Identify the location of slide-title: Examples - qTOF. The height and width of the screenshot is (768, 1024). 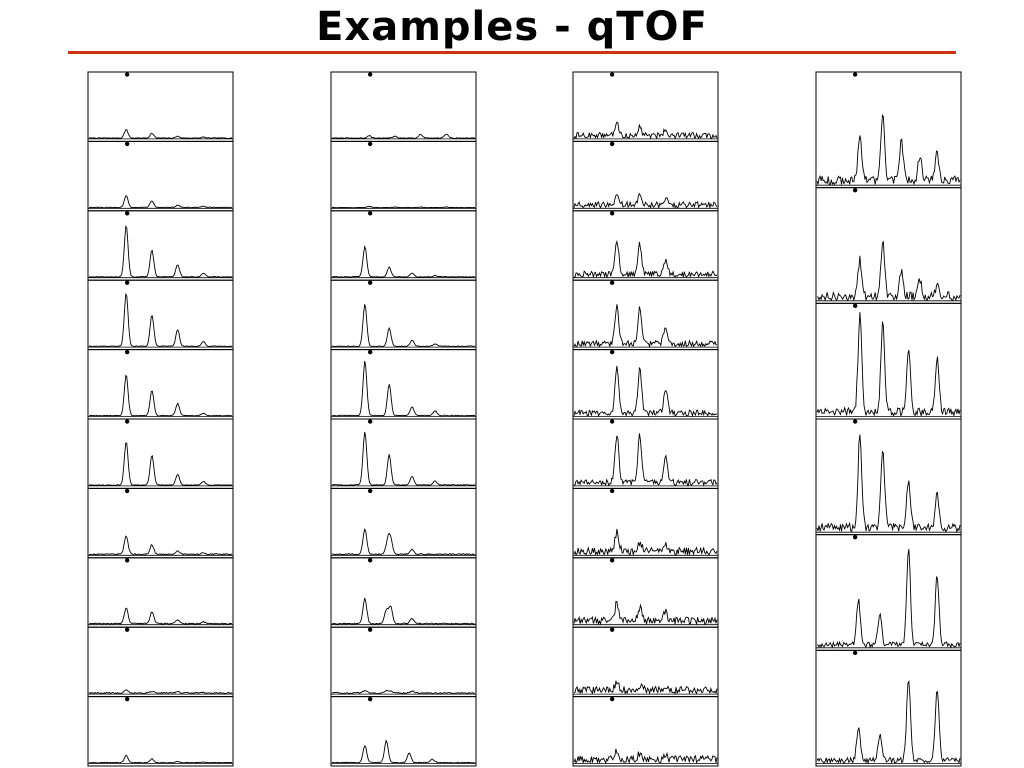
(512, 27).